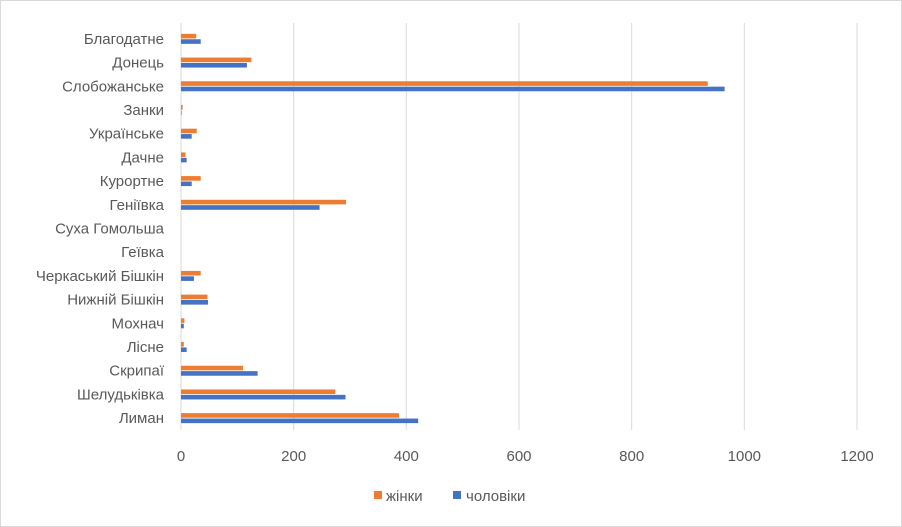 This screenshot has height=527, width=902. I want to click on category-label: Черкаський Бішкін, so click(100, 276).